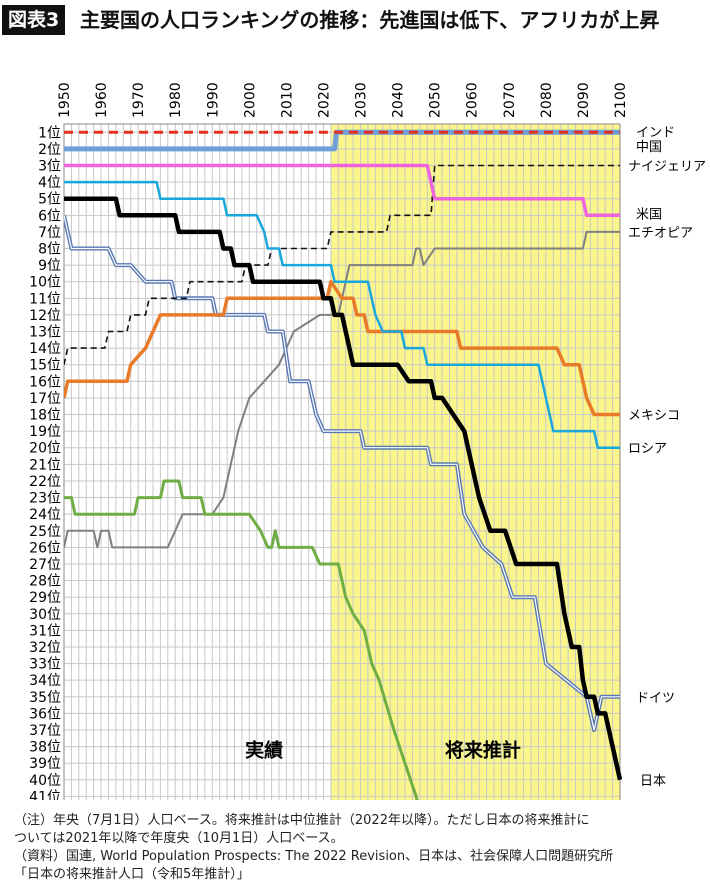 This screenshot has width=710, height=895. I want to click on rank-label: 24位, so click(45, 515).